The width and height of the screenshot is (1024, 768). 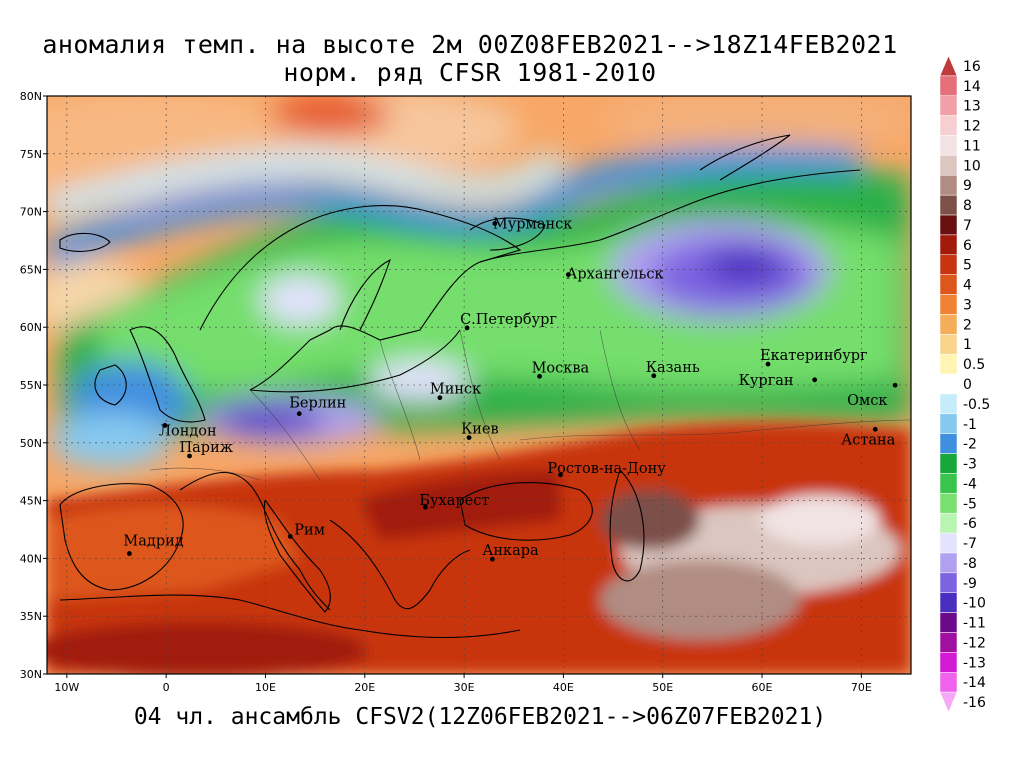 What do you see at coordinates (814, 356) in the screenshot?
I see `city-label: Екатеринбург` at bounding box center [814, 356].